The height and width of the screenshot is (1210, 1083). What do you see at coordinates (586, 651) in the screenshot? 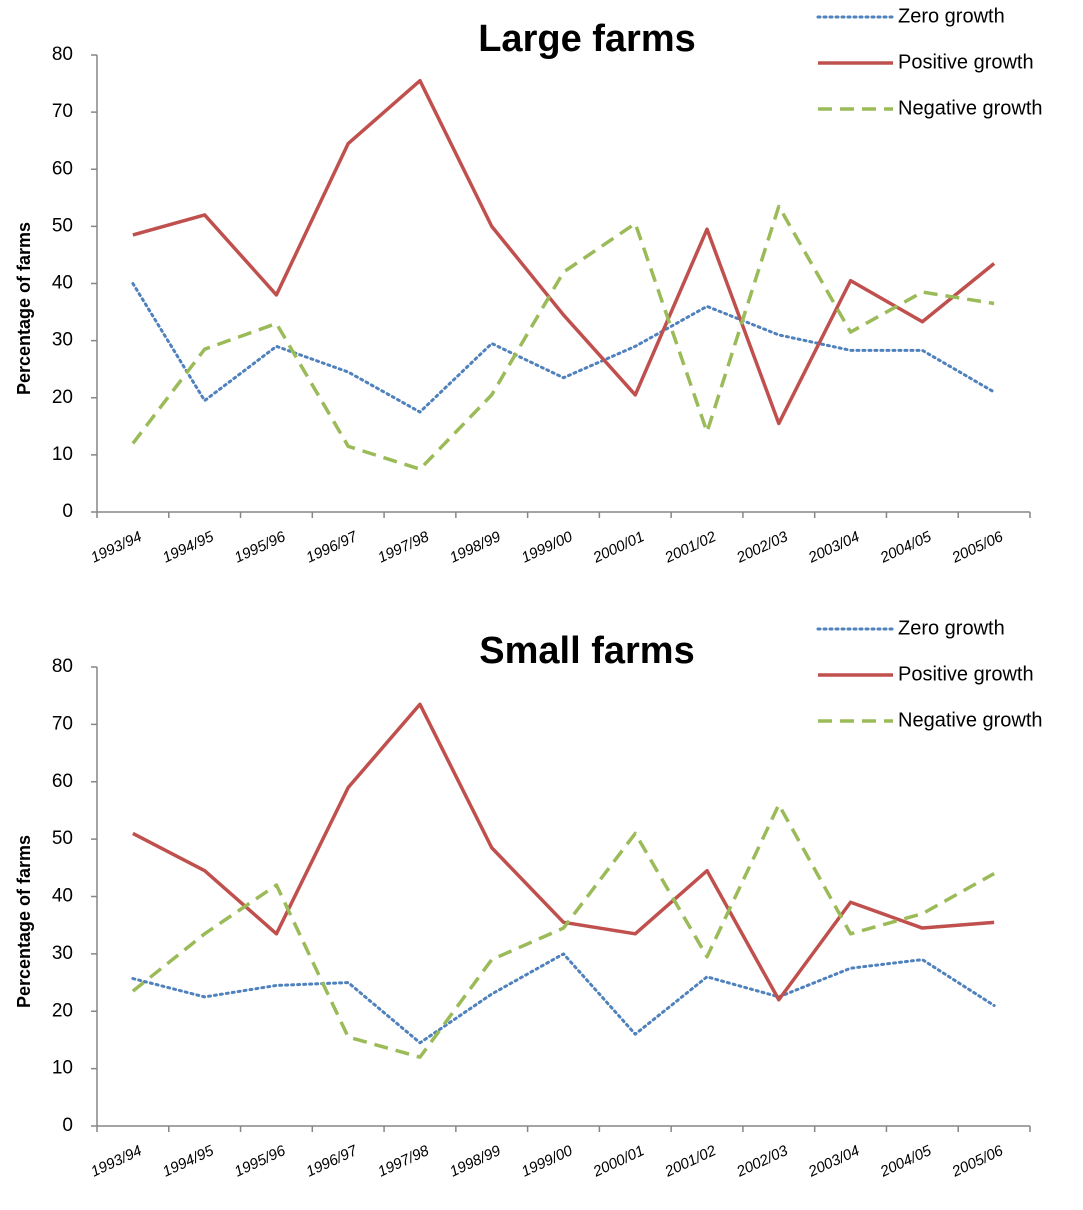
I see `chart-title: Small farms` at bounding box center [586, 651].